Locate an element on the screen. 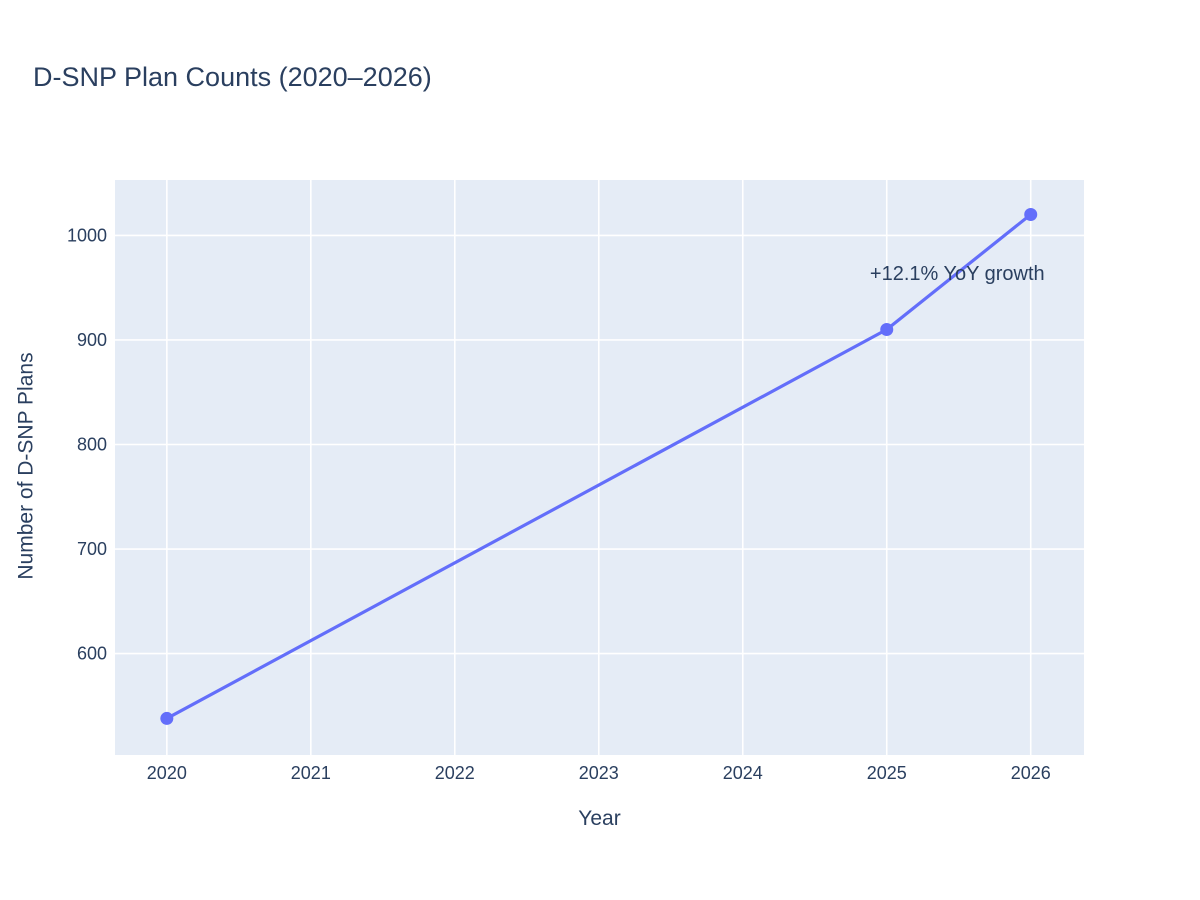 Image resolution: width=1200 pixels, height=900 pixels. x-axis-title: Year is located at coordinates (599, 818).